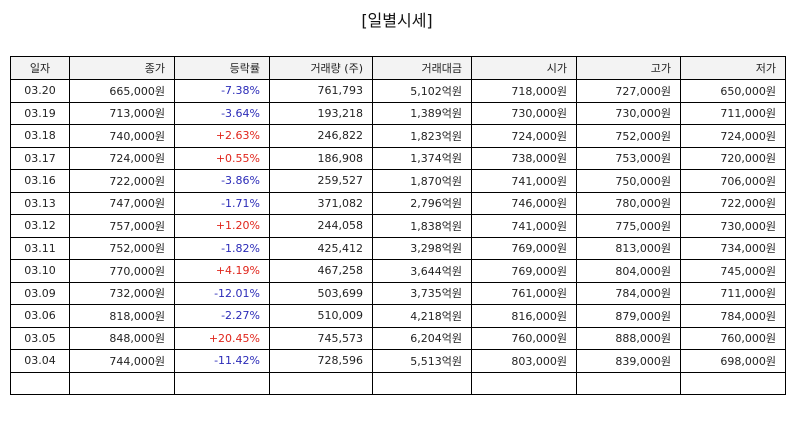 The height and width of the screenshot is (425, 794). Describe the element at coordinates (524, 338) in the screenshot. I see `cell-open: 760,000원` at that location.